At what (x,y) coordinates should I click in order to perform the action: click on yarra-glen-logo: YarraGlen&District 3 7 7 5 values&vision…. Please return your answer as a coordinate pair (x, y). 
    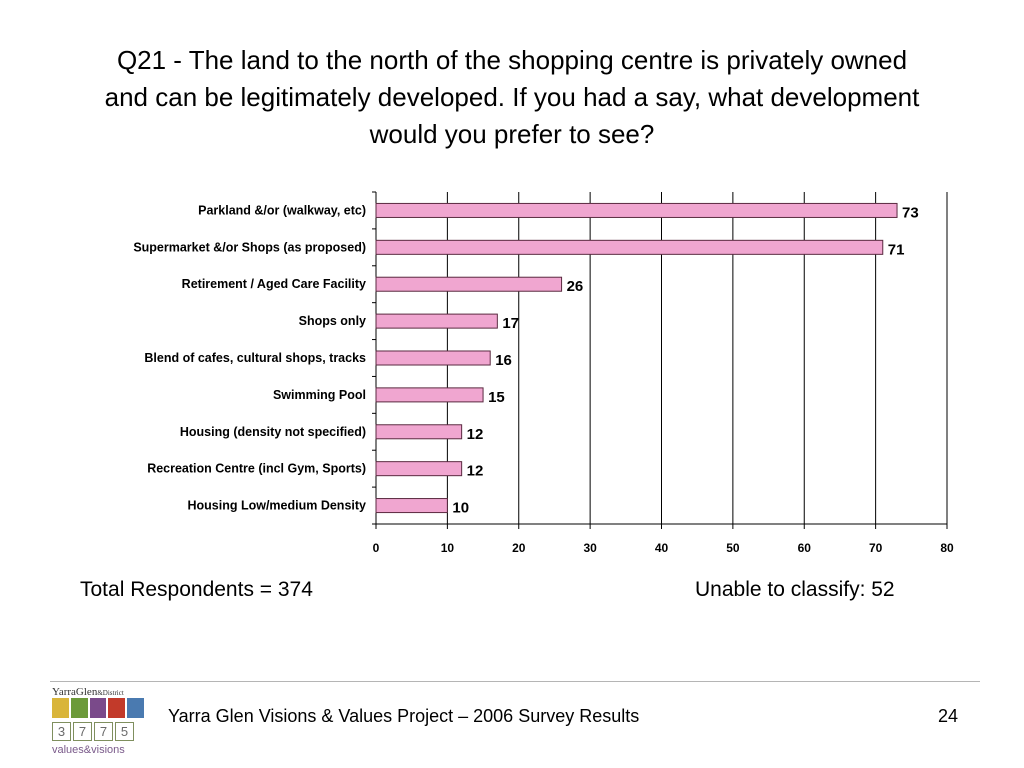
    Looking at the image, I should click on (106, 724).